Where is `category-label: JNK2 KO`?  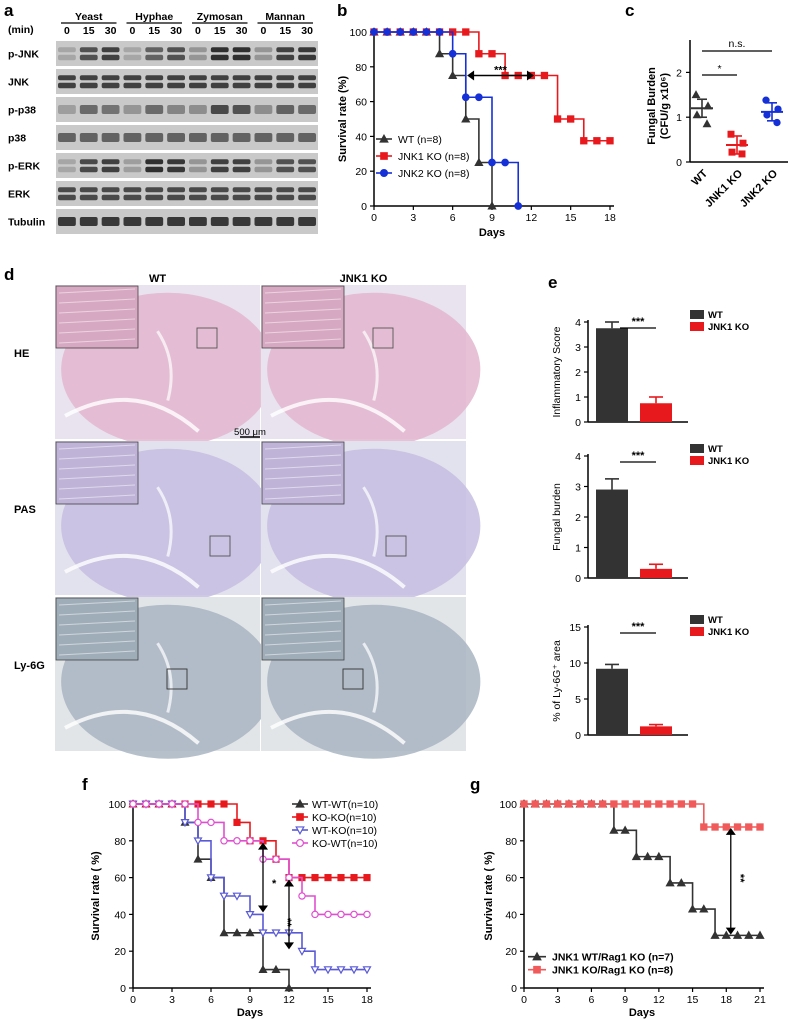
category-label: JNK2 KO is located at coordinates (759, 188).